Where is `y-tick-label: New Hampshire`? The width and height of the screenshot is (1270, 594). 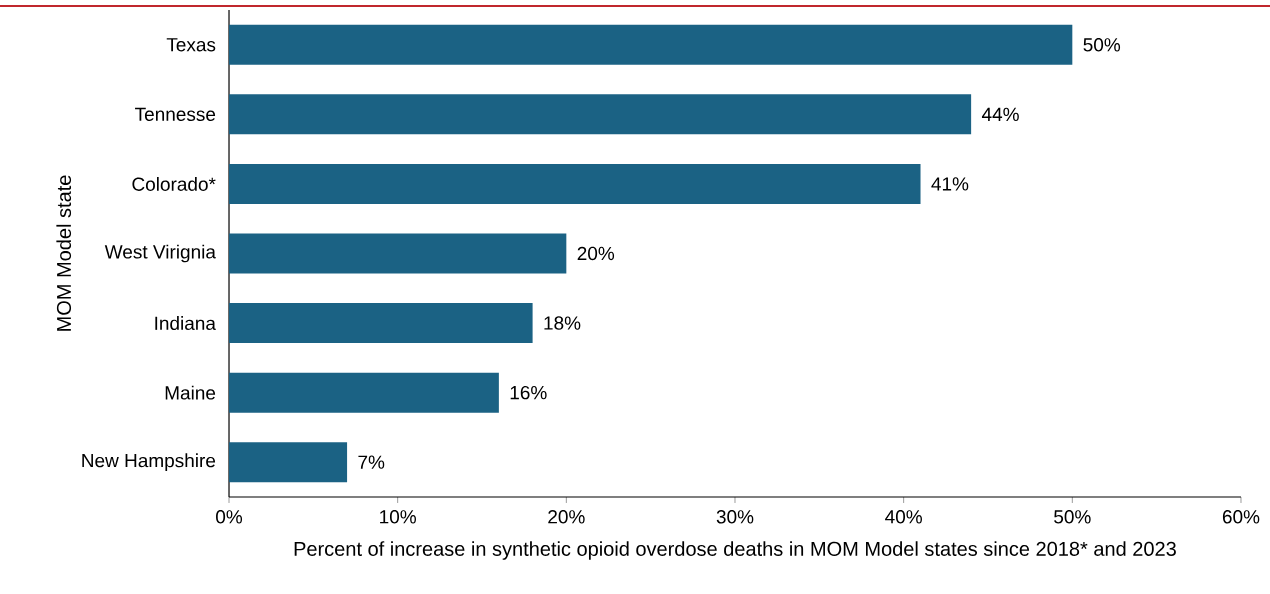 y-tick-label: New Hampshire is located at coordinates (149, 462).